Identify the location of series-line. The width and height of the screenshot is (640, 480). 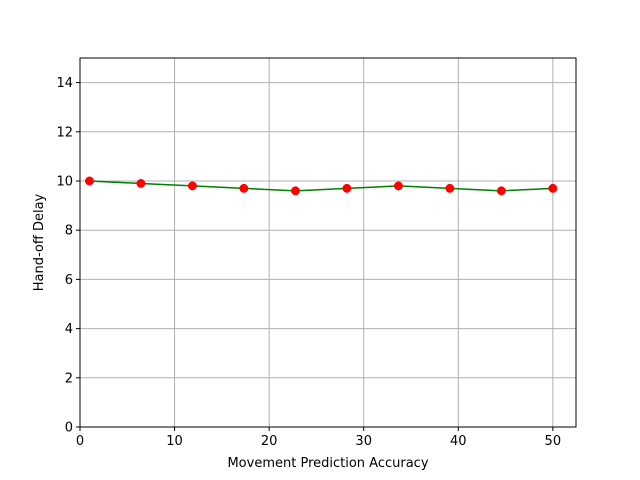
(321, 186).